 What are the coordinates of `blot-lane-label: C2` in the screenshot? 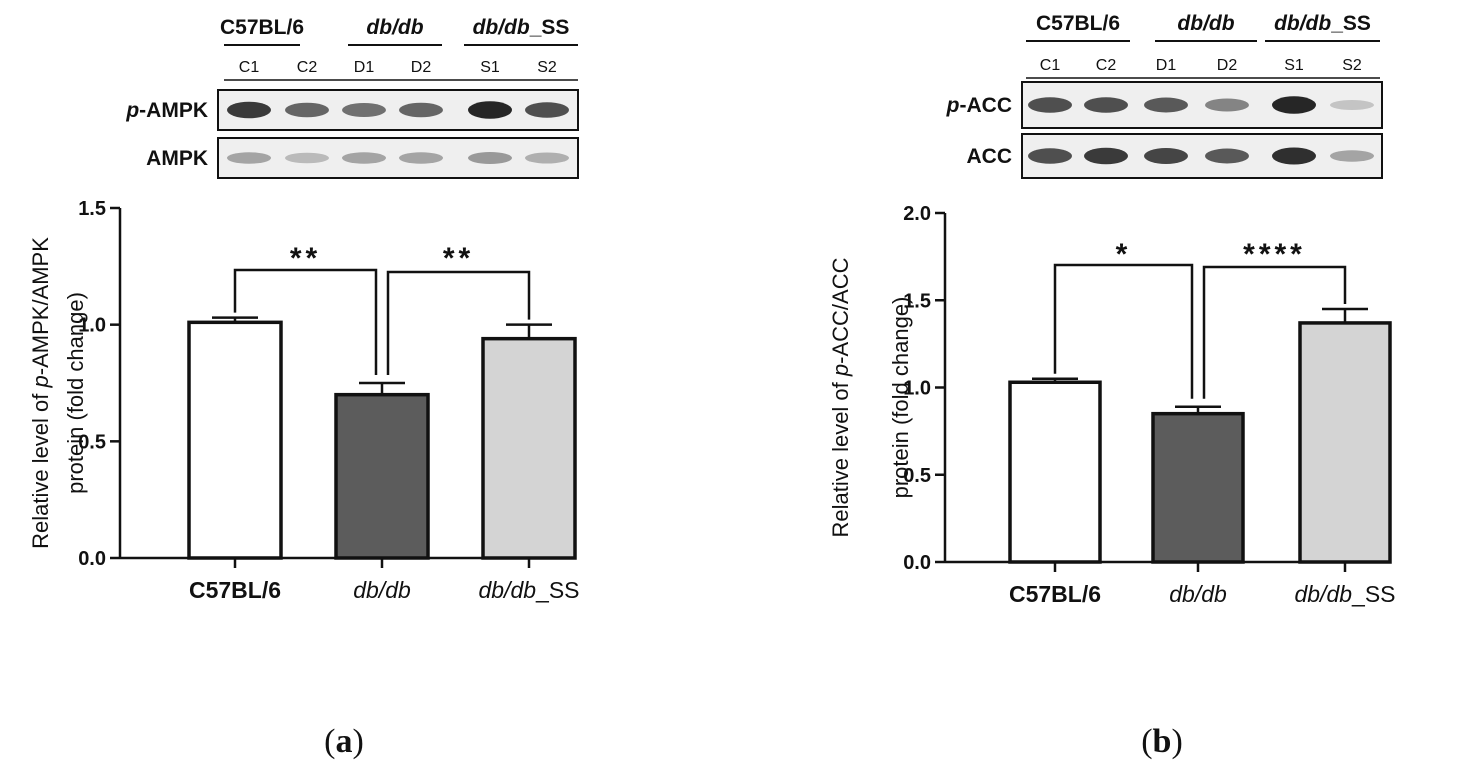 It's located at (1106, 65).